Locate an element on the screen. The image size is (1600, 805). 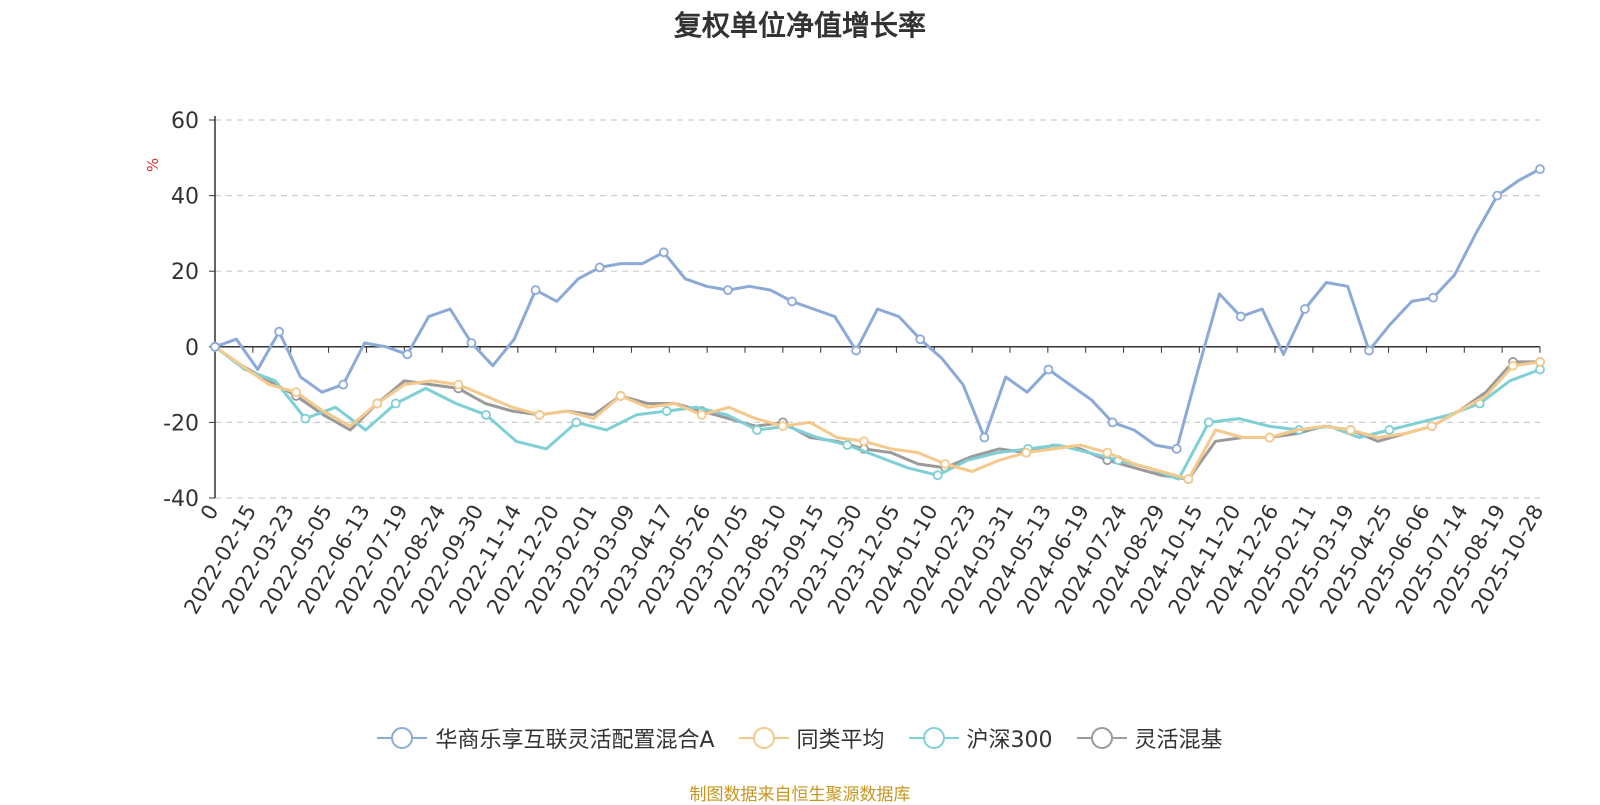
y-tick-label: -40 is located at coordinates (181, 499).